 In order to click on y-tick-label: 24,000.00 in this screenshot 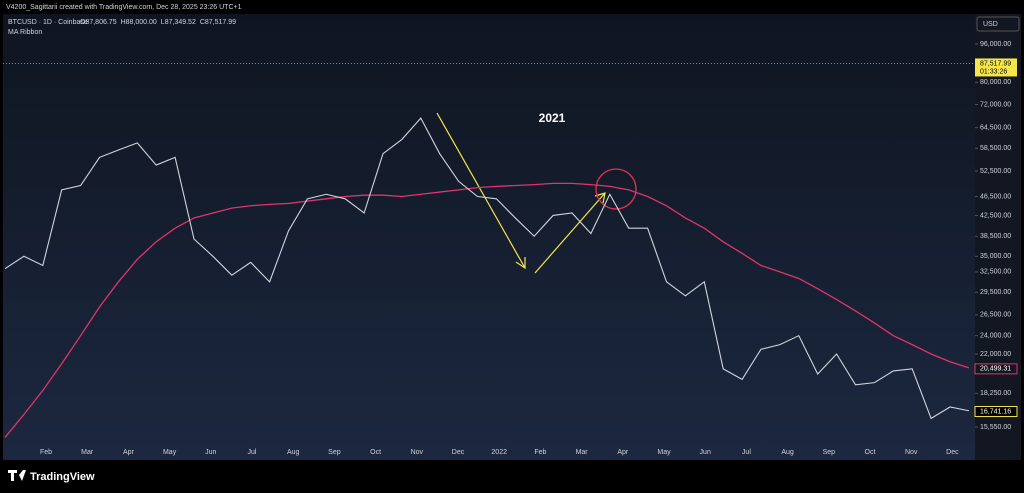, I will do `click(995, 336)`.